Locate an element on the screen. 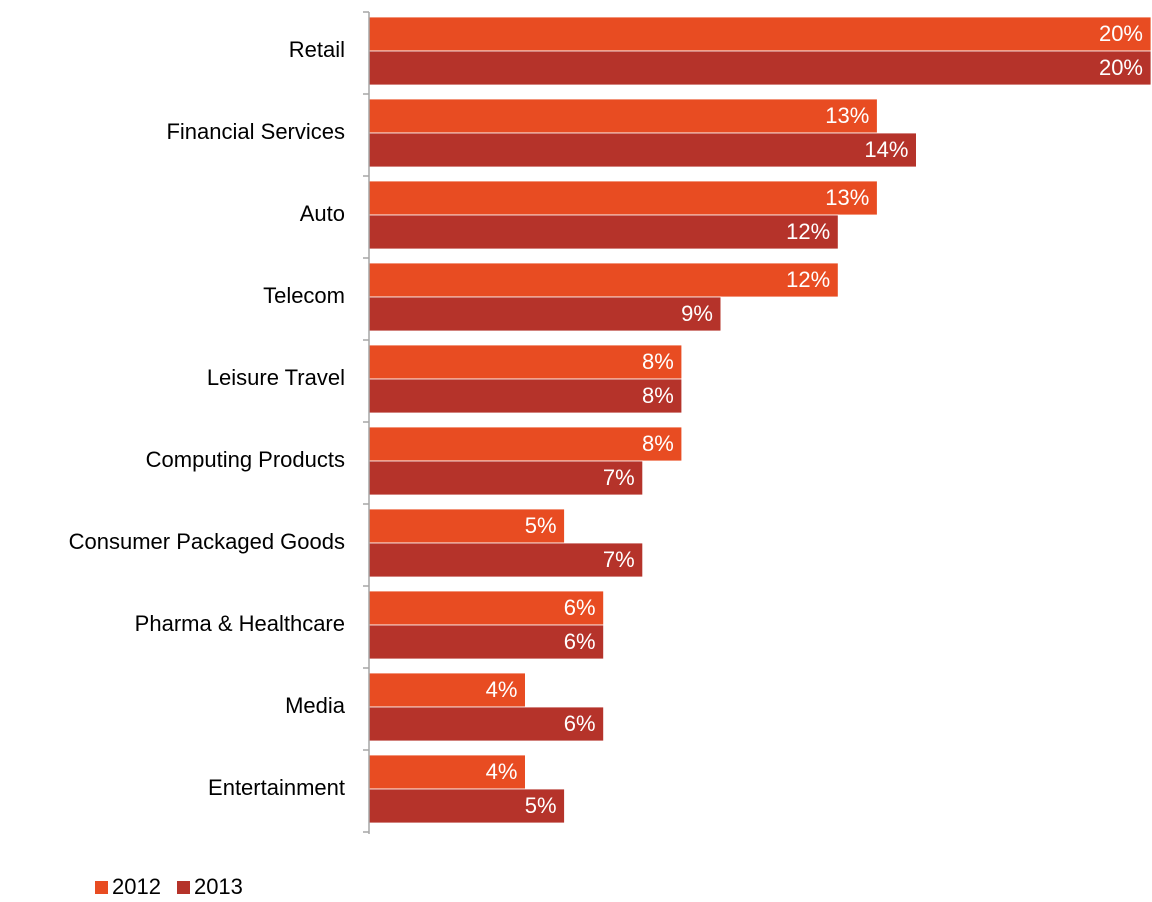 The width and height of the screenshot is (1152, 902). category-label: Entertainment is located at coordinates (276, 787).